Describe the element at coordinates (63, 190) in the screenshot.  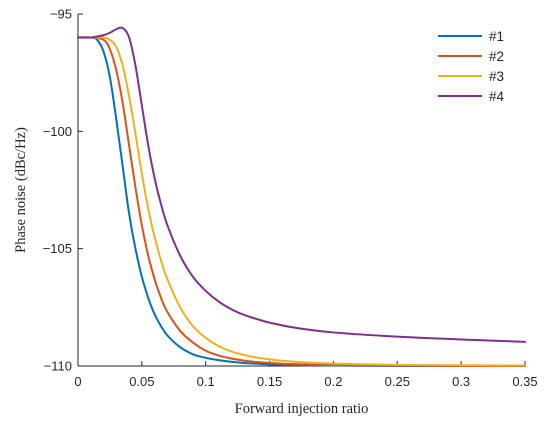
I see `y-ticks: −110 −105 −100 −95` at that location.